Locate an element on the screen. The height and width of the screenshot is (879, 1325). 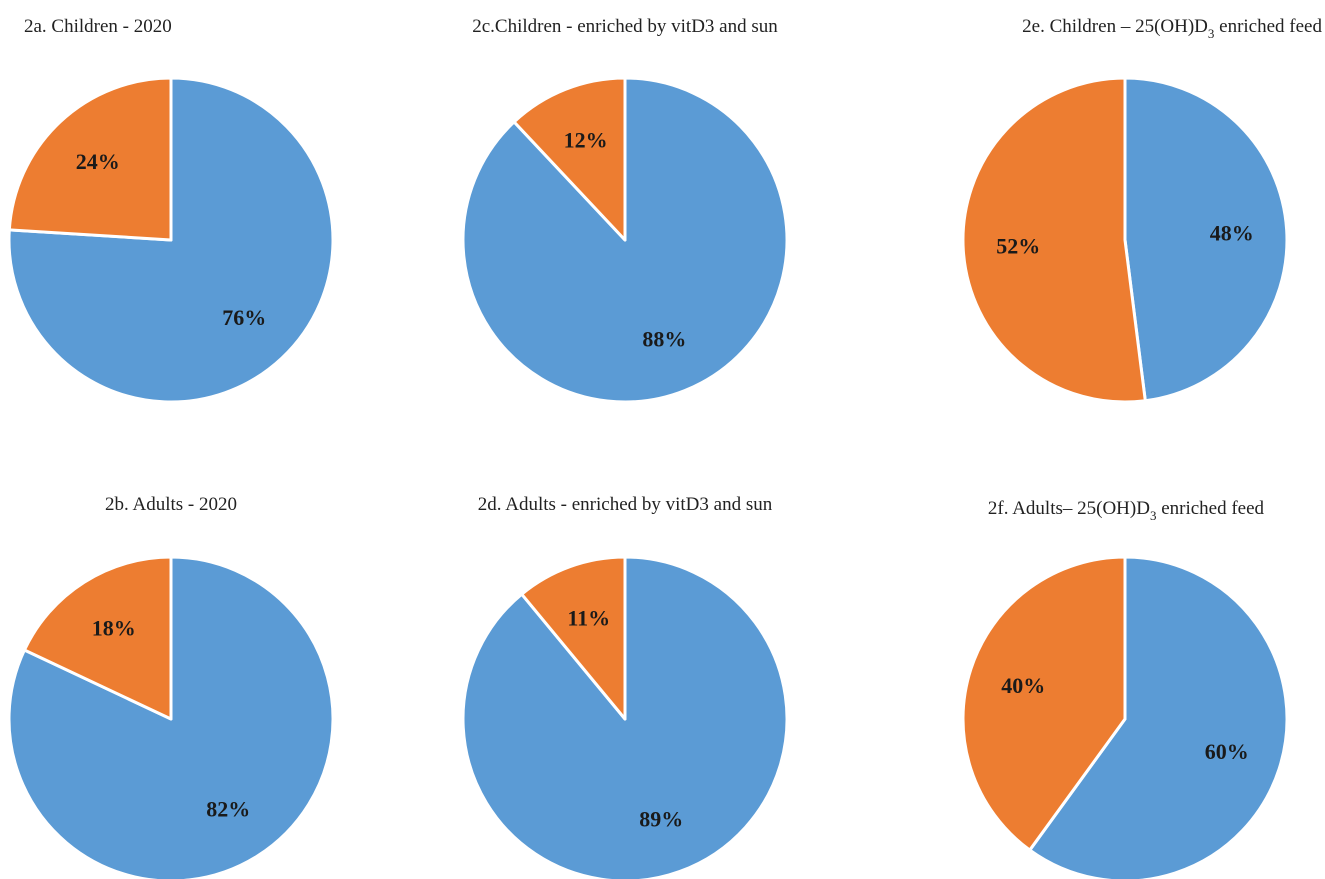
slice-data-label: 88% is located at coordinates (664, 338).